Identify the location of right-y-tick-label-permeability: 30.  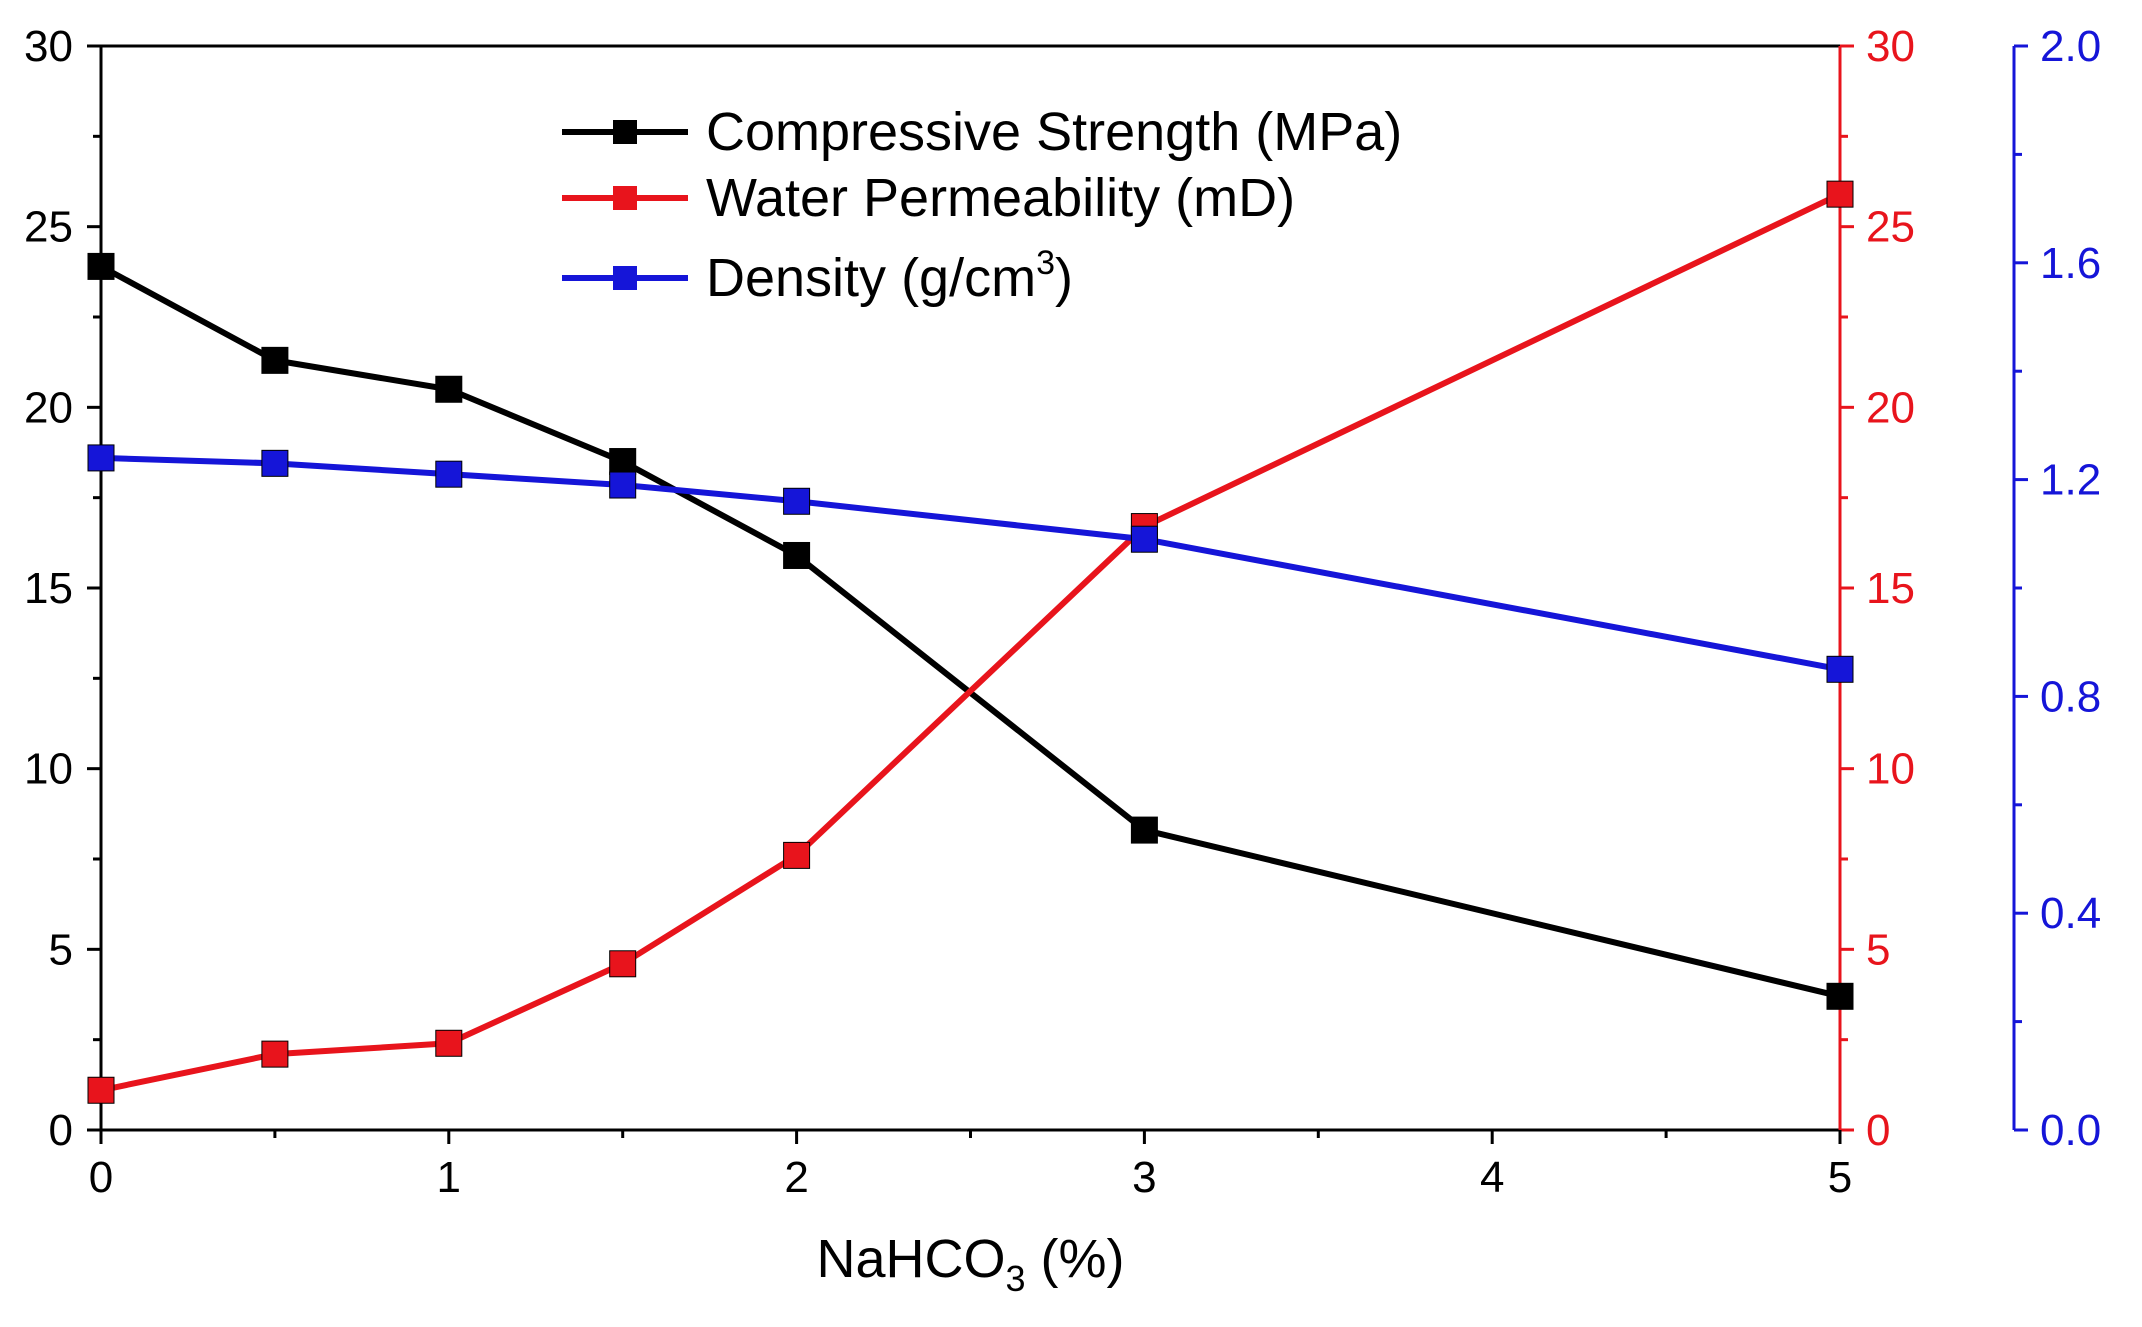
(1890, 46).